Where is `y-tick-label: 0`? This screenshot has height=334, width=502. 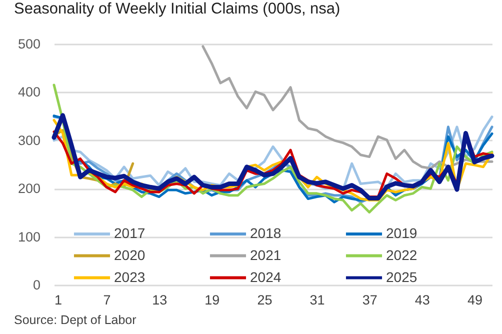
y-tick-label: 0 is located at coordinates (36, 285).